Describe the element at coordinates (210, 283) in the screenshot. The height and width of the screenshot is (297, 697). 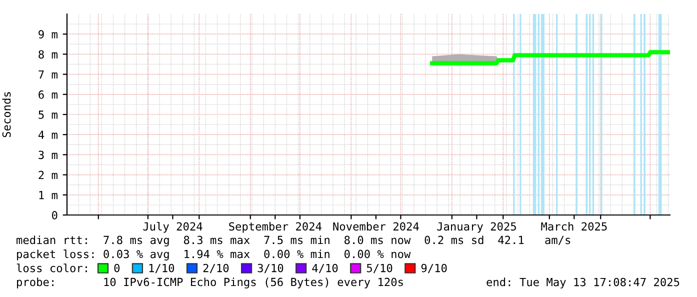
I see `text: probe: 10 IPv6-ICMP Echo Pings (56 Bytes) every 120s` at that location.